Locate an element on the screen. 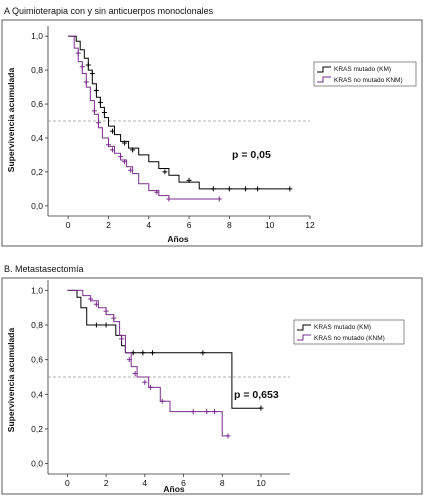 The width and height of the screenshot is (424, 496). panel-b-y-tick-label: 0,2 is located at coordinates (37, 429).